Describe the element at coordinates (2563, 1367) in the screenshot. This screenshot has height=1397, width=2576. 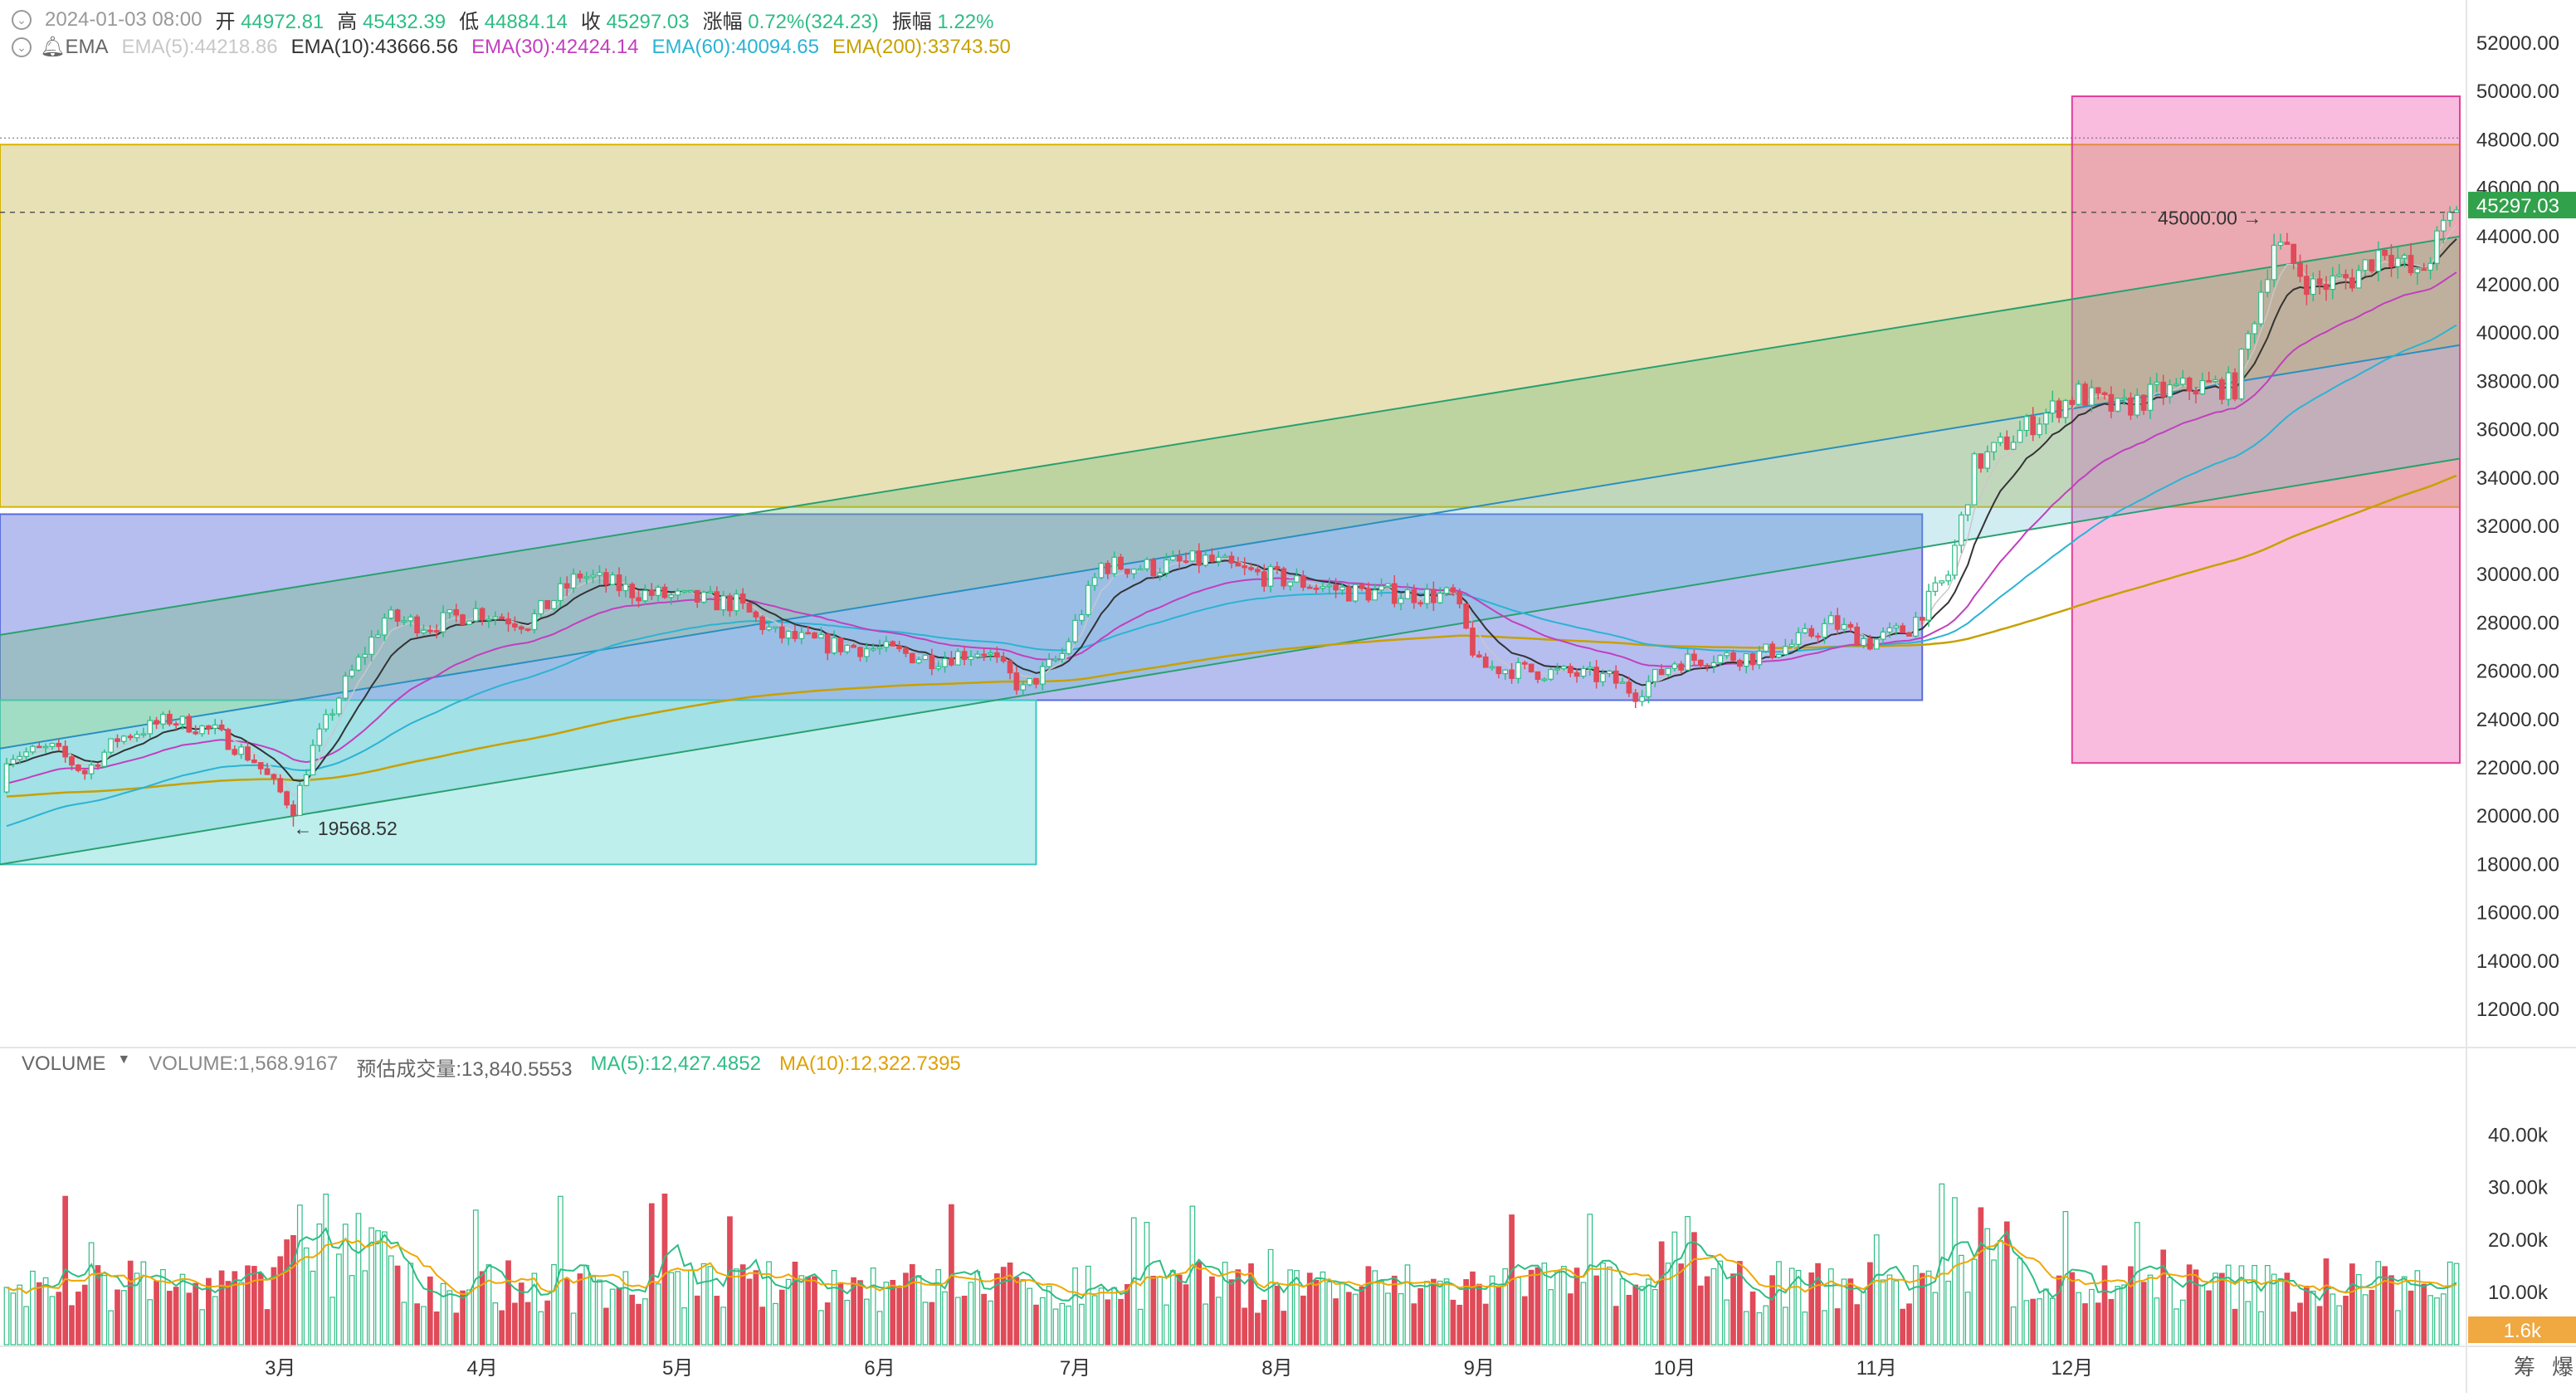
I see `liquidation-button: 爆` at that location.